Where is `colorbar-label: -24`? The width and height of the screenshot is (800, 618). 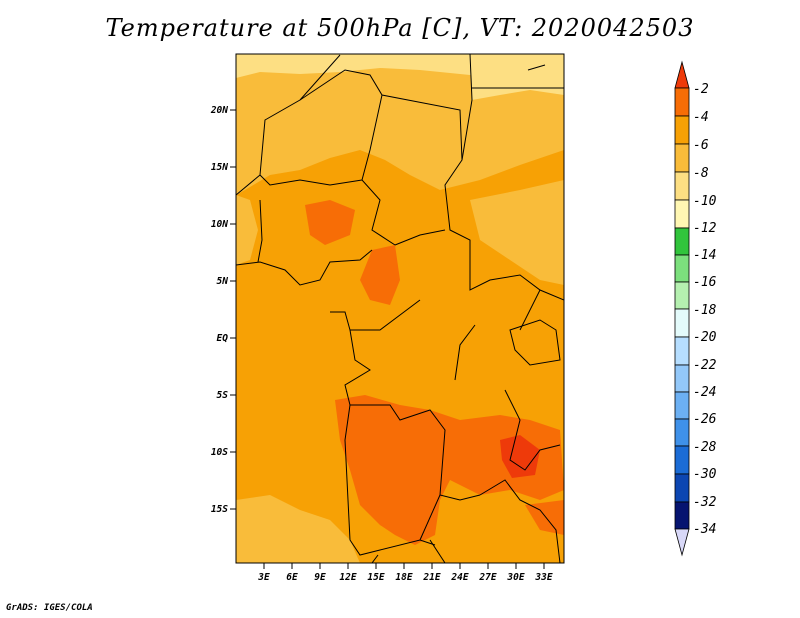 colorbar-label: -24 is located at coordinates (704, 392).